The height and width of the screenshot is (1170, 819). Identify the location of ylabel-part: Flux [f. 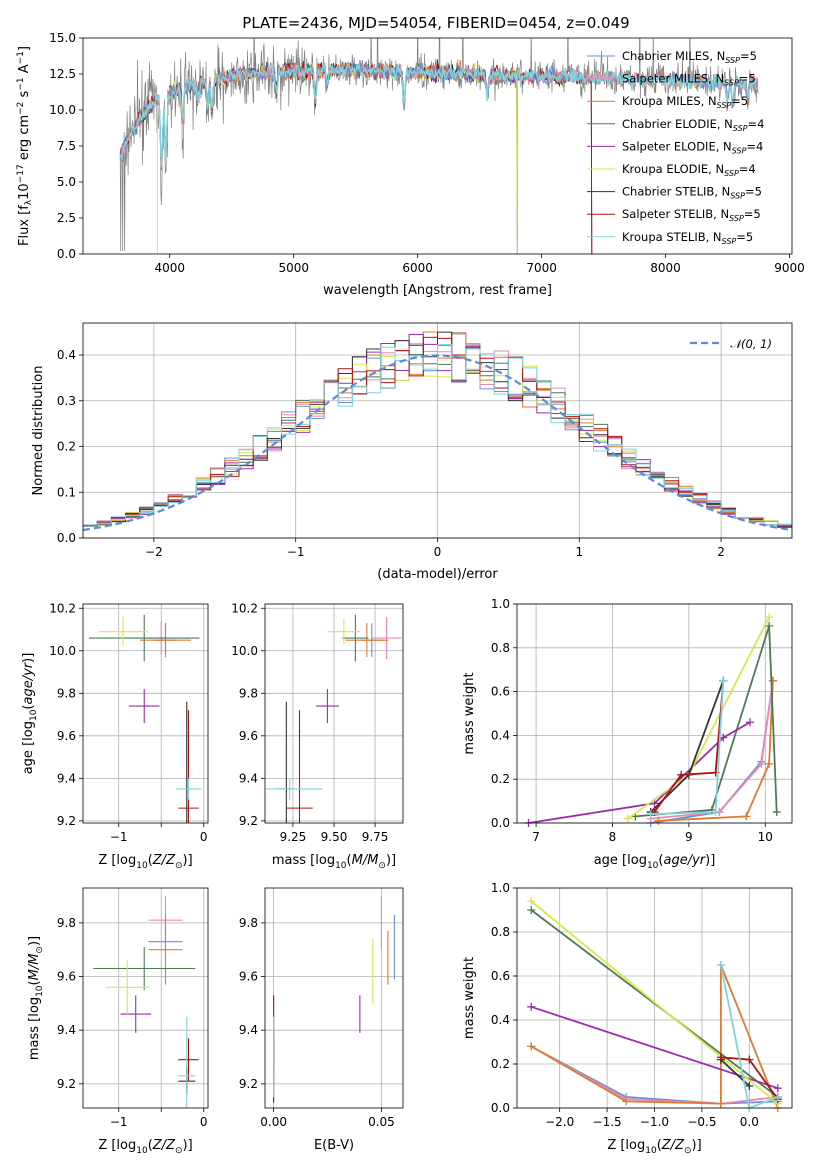
(24, 225).